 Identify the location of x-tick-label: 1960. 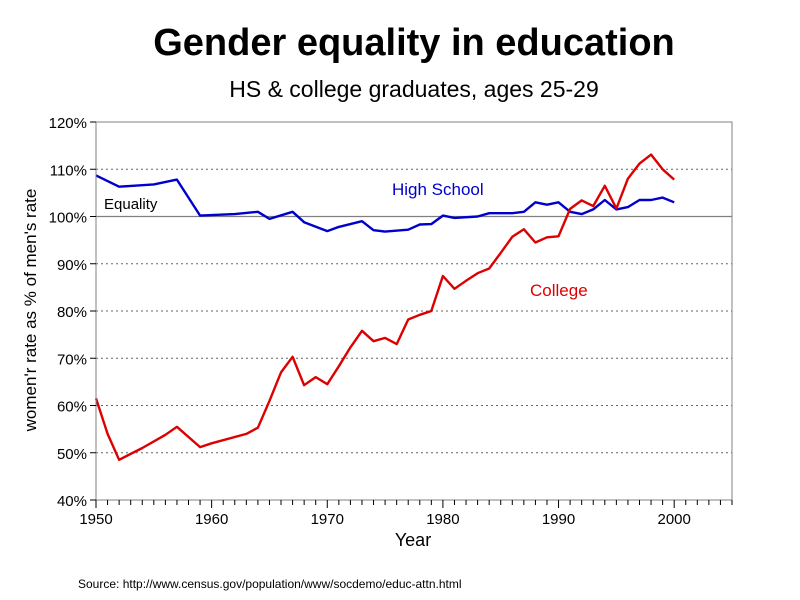
(211, 519).